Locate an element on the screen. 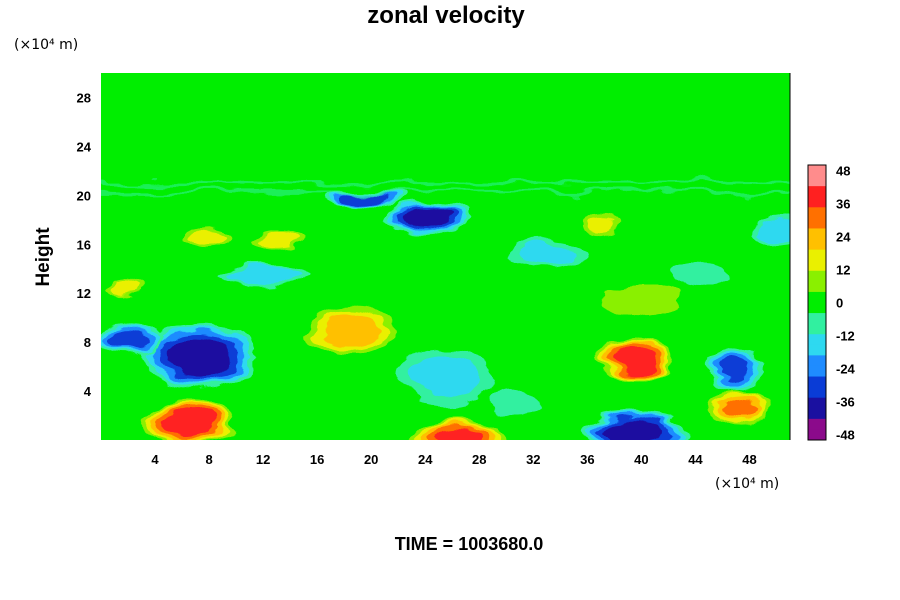 The image size is (900, 600). time-label: TIME = 1003680.0 is located at coordinates (469, 544).